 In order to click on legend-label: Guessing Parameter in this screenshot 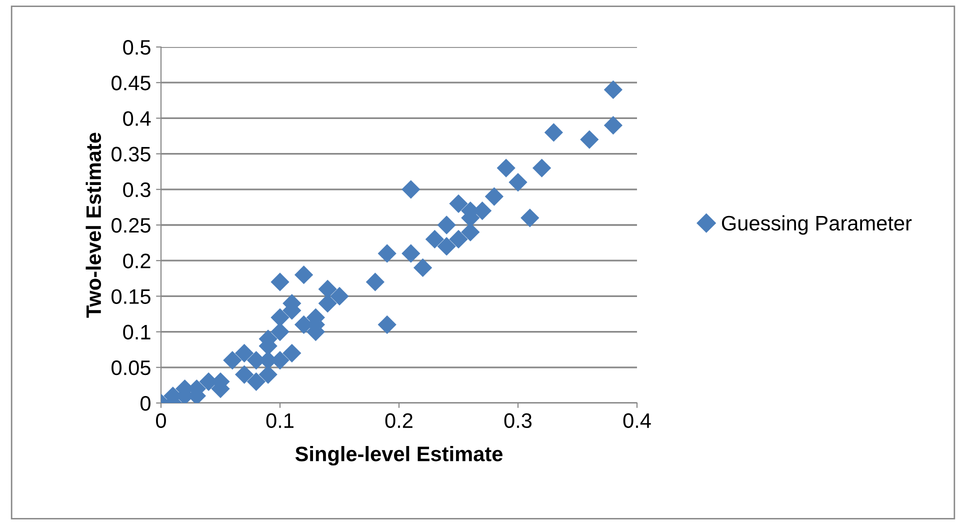, I will do `click(817, 225)`.